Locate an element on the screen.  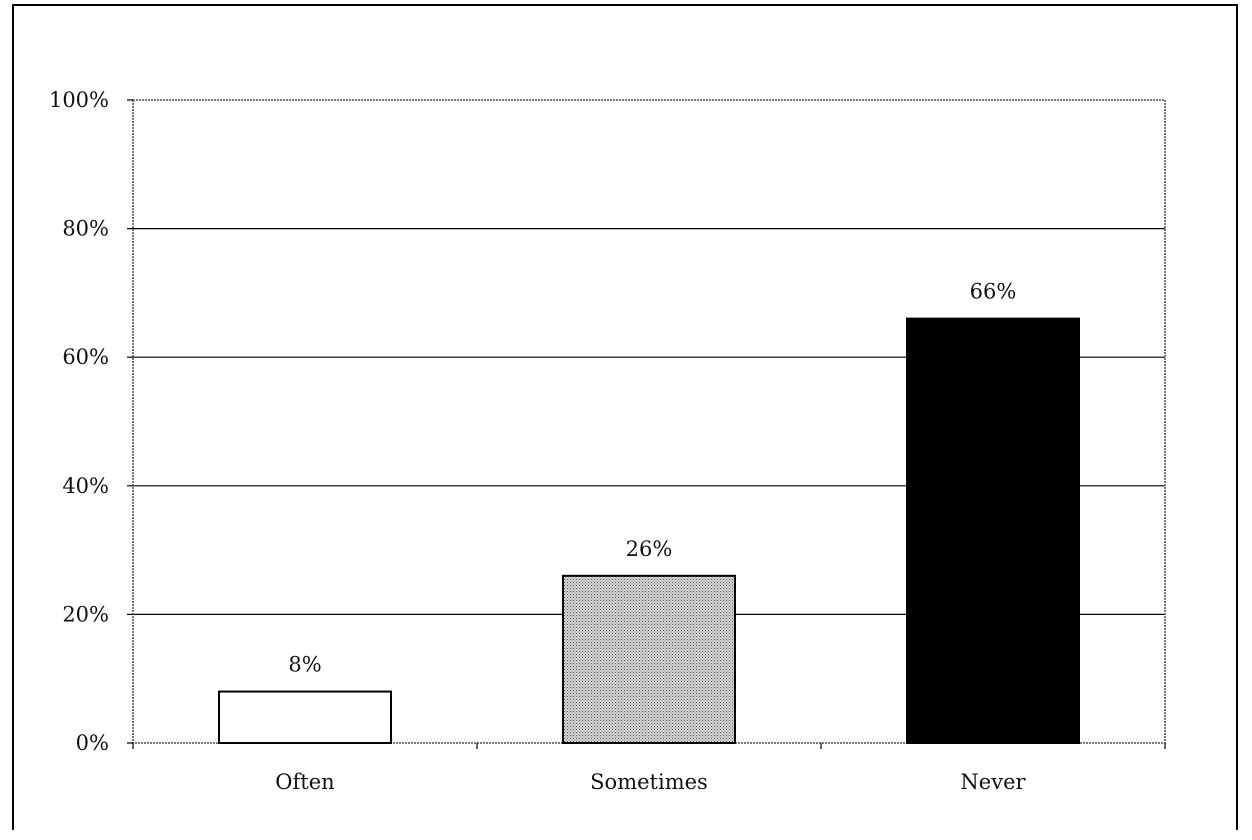
x-tick-label-often: Often is located at coordinates (304, 782).